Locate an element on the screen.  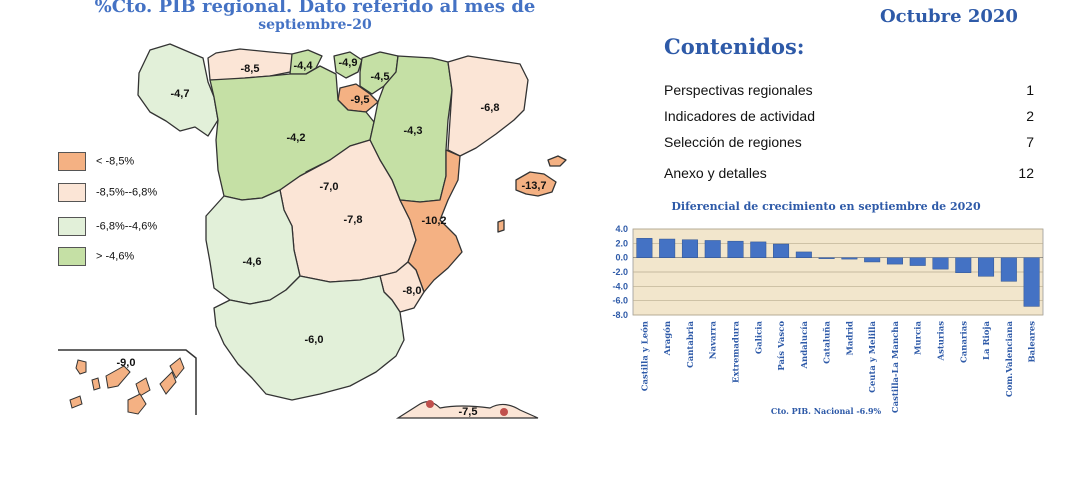
toc-item-label: Indicadores de actividad is located at coordinates (739, 116).